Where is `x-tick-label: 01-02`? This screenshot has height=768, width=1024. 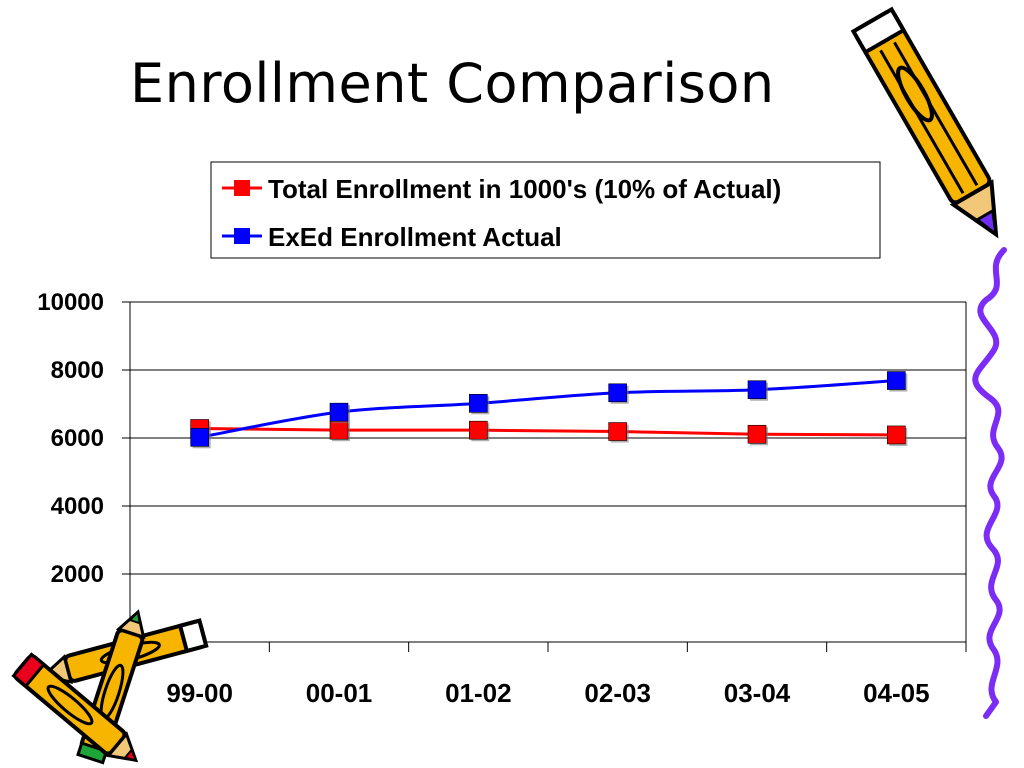 x-tick-label: 01-02 is located at coordinates (478, 693).